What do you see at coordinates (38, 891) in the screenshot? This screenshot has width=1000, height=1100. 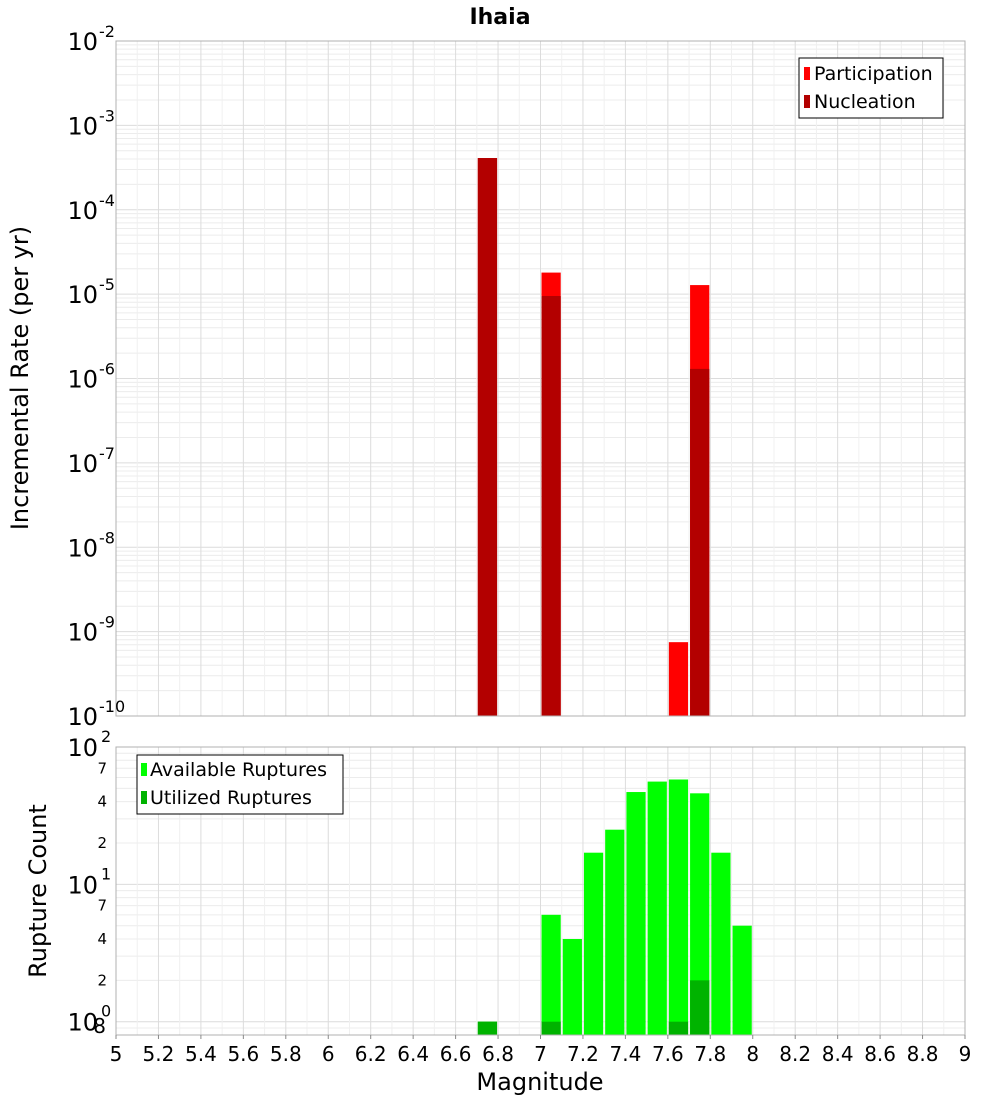 I see `bottom-y-axis-title: Rupture Count` at bounding box center [38, 891].